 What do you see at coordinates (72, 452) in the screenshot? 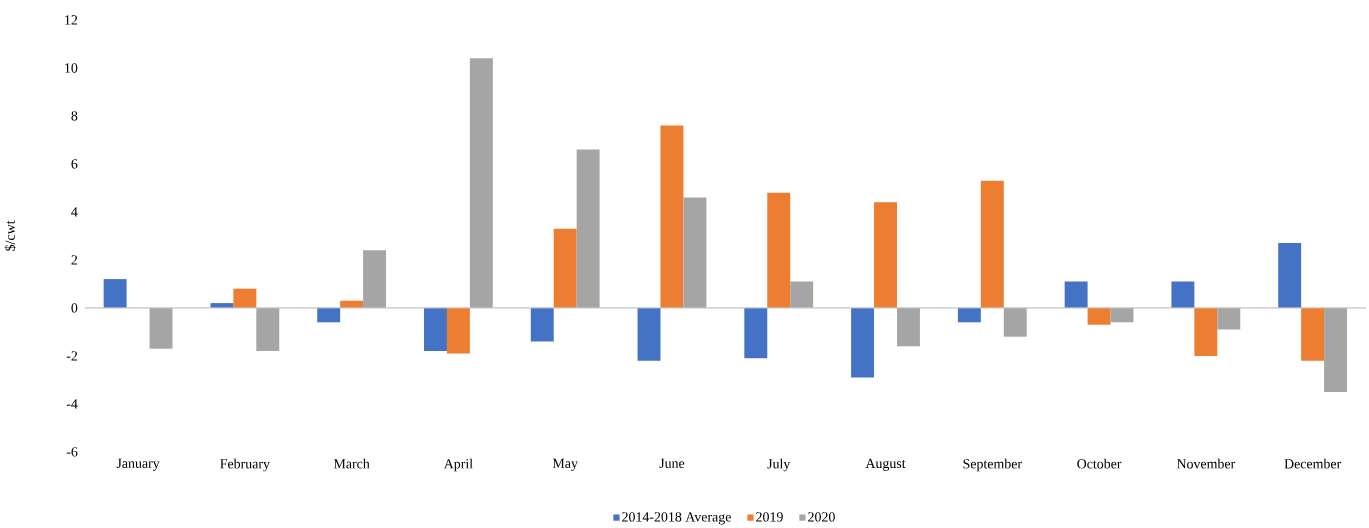
I see `y-tick-label: -6` at bounding box center [72, 452].